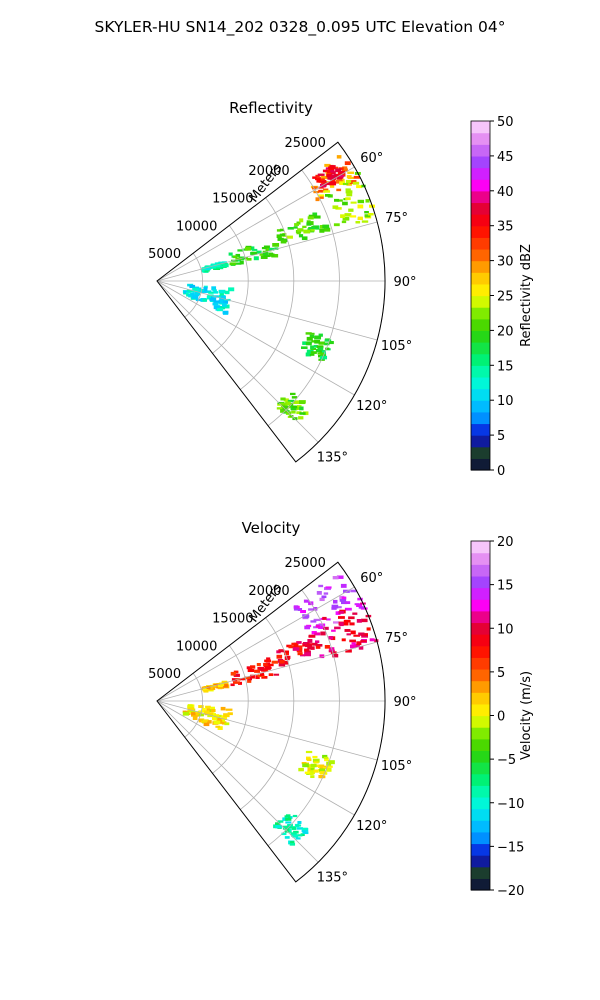 Image resolution: width=600 pixels, height=1000 pixels. Describe the element at coordinates (332, 457) in the screenshot. I see `azimuth-tick-label: 135°` at that location.